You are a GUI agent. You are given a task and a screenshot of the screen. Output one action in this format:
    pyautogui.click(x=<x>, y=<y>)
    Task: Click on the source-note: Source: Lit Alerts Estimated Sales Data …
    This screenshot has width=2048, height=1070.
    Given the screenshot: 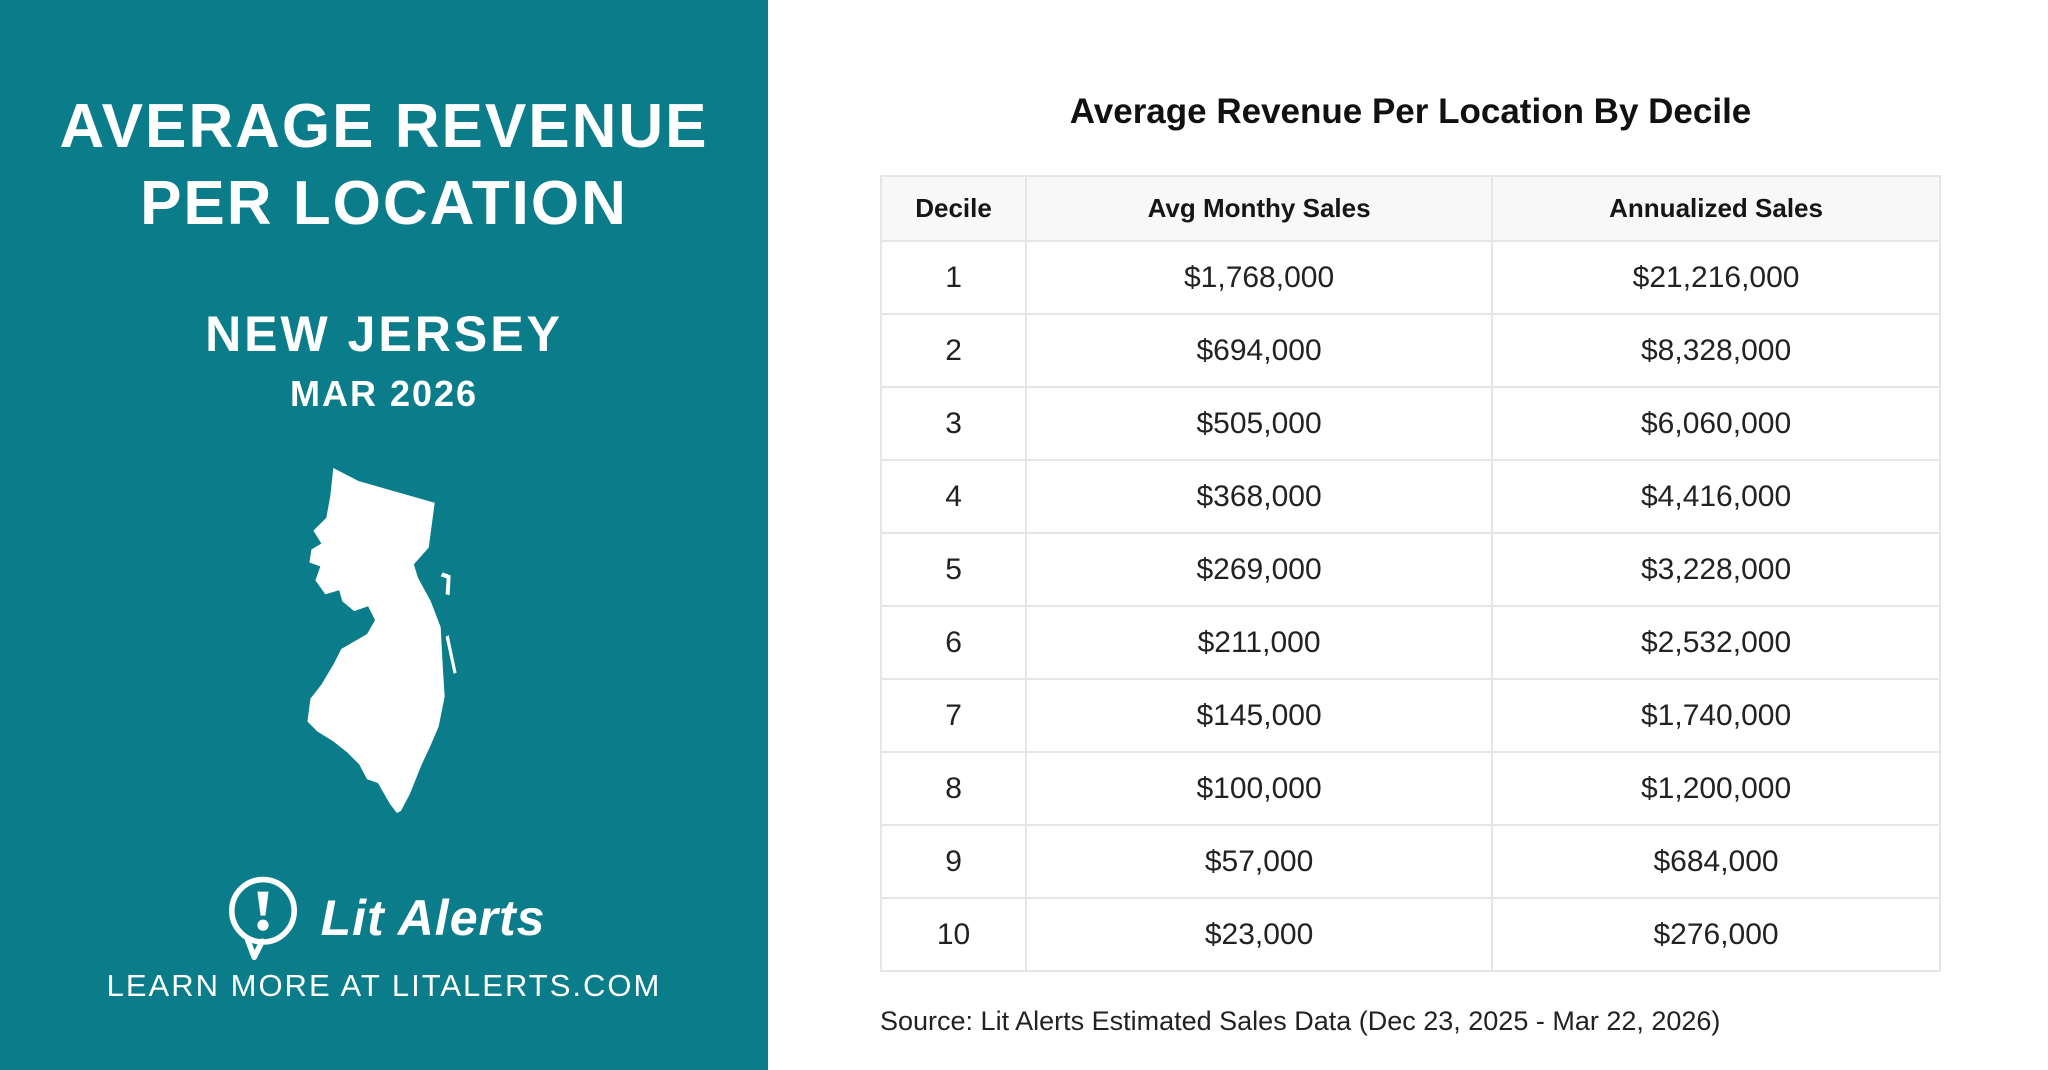 What is the action you would take?
    pyautogui.click(x=1300, y=1021)
    